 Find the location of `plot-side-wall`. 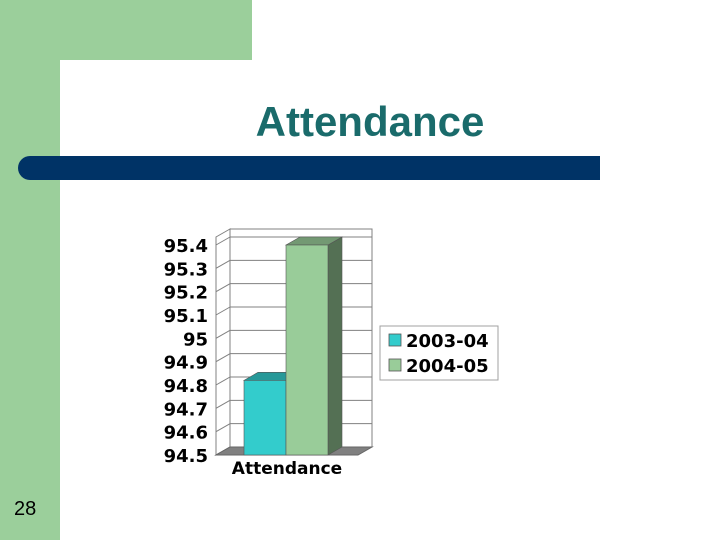

plot-side-wall is located at coordinates (223, 342).